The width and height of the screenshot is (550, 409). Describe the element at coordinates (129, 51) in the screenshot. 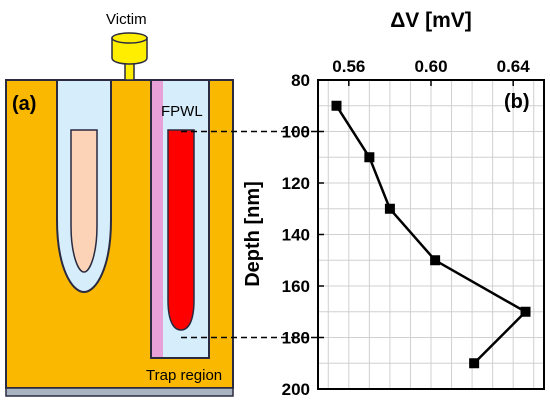

I see `victim-gate-body` at that location.